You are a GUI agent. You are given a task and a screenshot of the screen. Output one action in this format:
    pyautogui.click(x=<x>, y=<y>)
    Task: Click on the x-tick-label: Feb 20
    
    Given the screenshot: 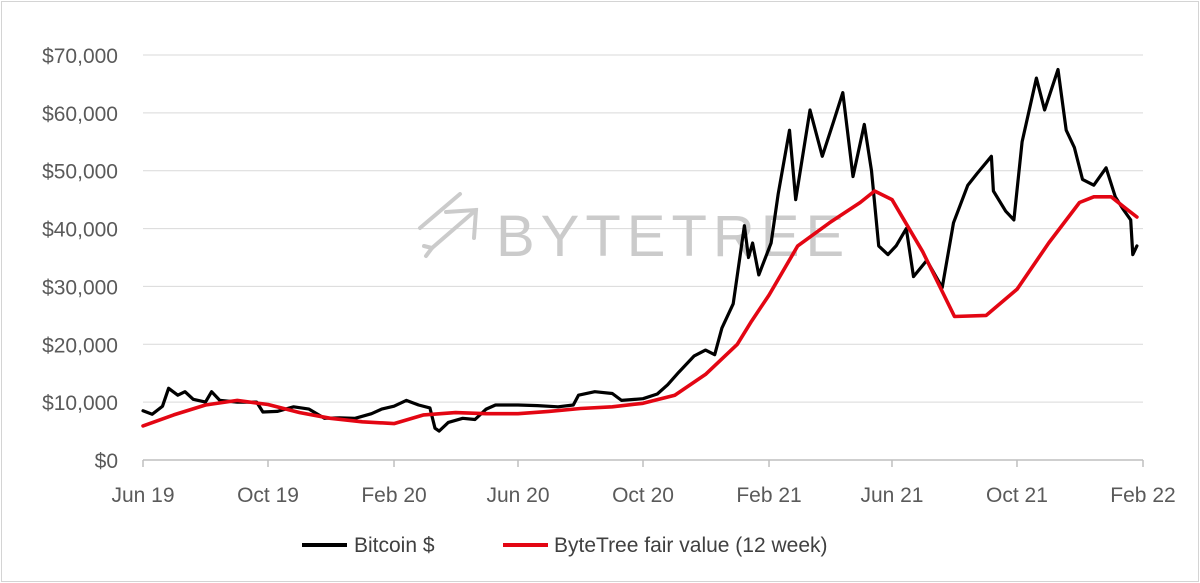 What is the action you would take?
    pyautogui.click(x=393, y=495)
    